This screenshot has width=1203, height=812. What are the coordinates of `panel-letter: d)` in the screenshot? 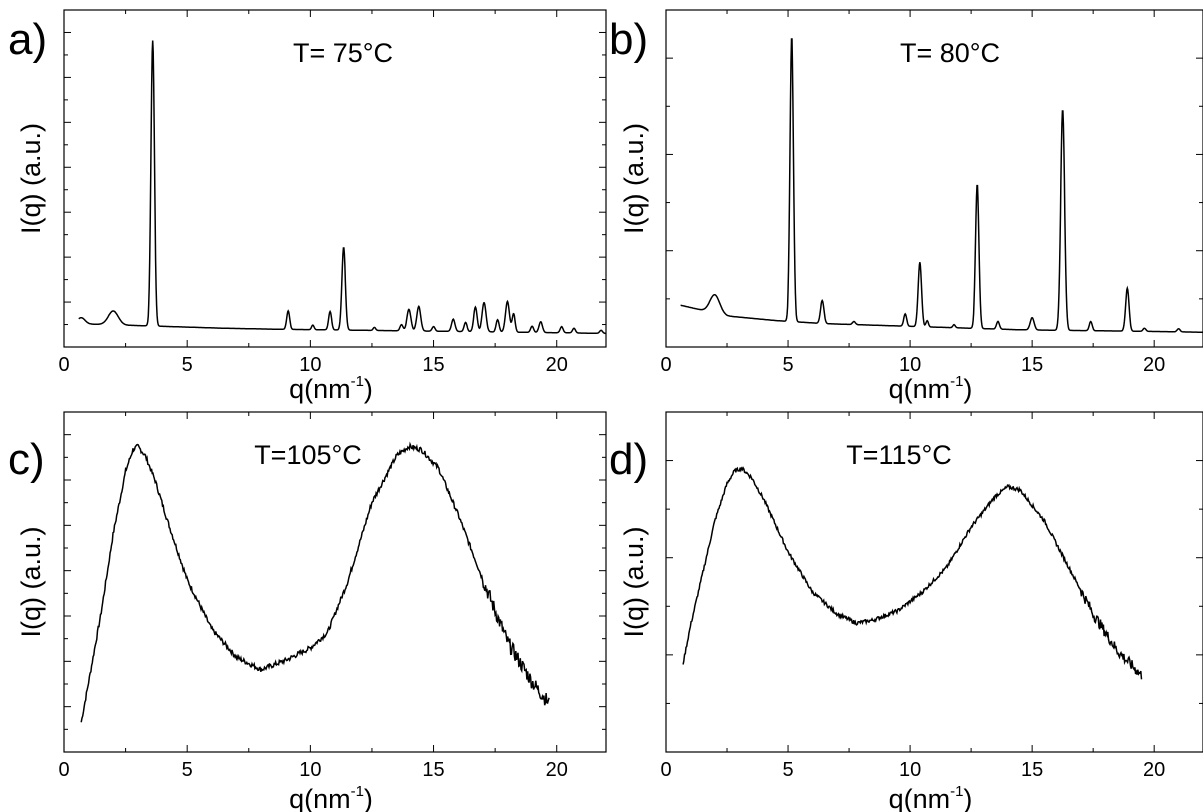 It's located at (628, 459).